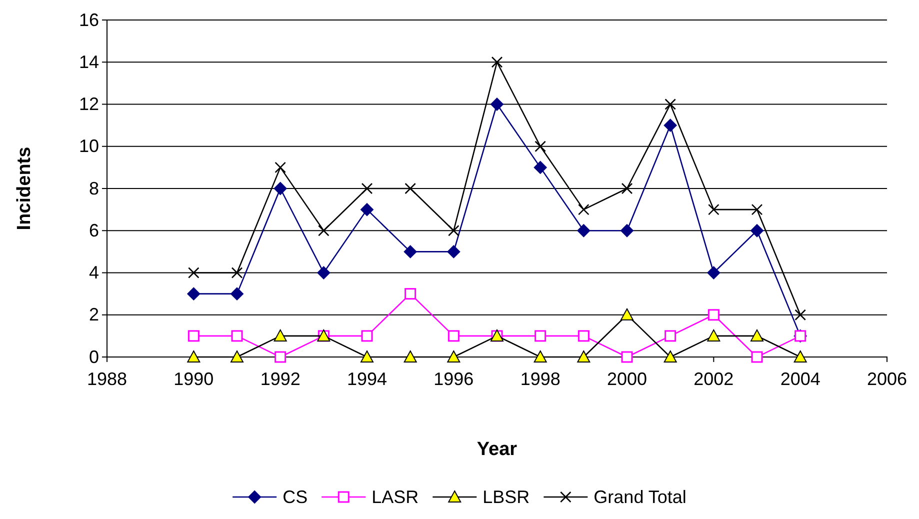 Image resolution: width=919 pixels, height=519 pixels. Describe the element at coordinates (93, 272) in the screenshot. I see `y-tick-label: 4` at that location.